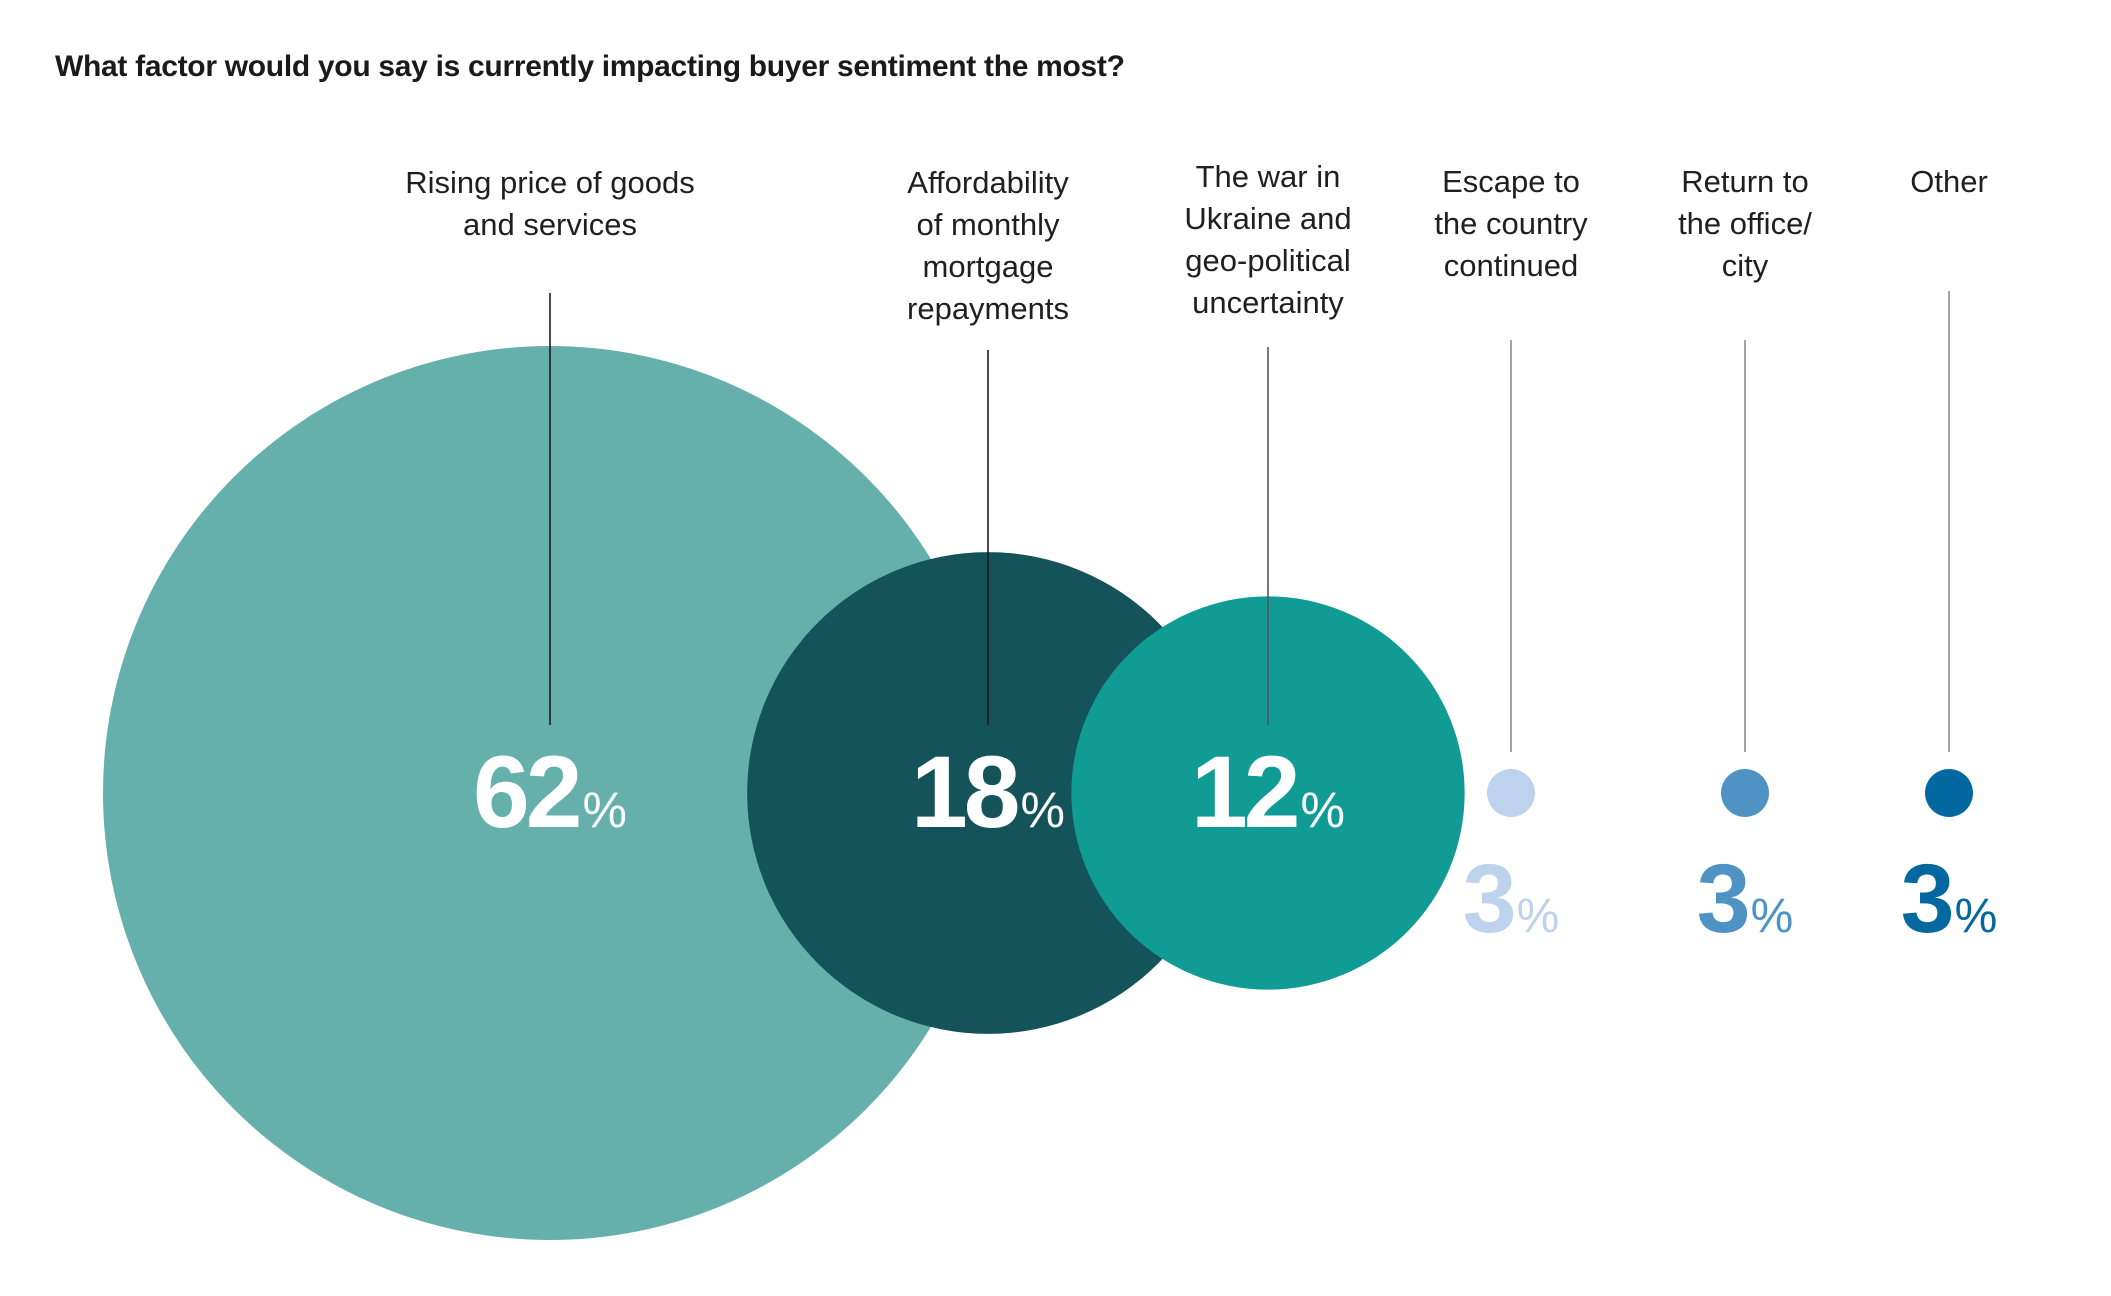 The image size is (2111, 1296). I want to click on category-label-line: the country, so click(1511, 223).